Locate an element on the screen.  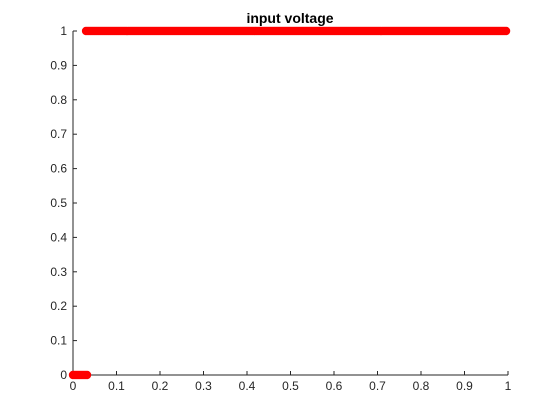
x-tick-label: 0.7 is located at coordinates (377, 386).